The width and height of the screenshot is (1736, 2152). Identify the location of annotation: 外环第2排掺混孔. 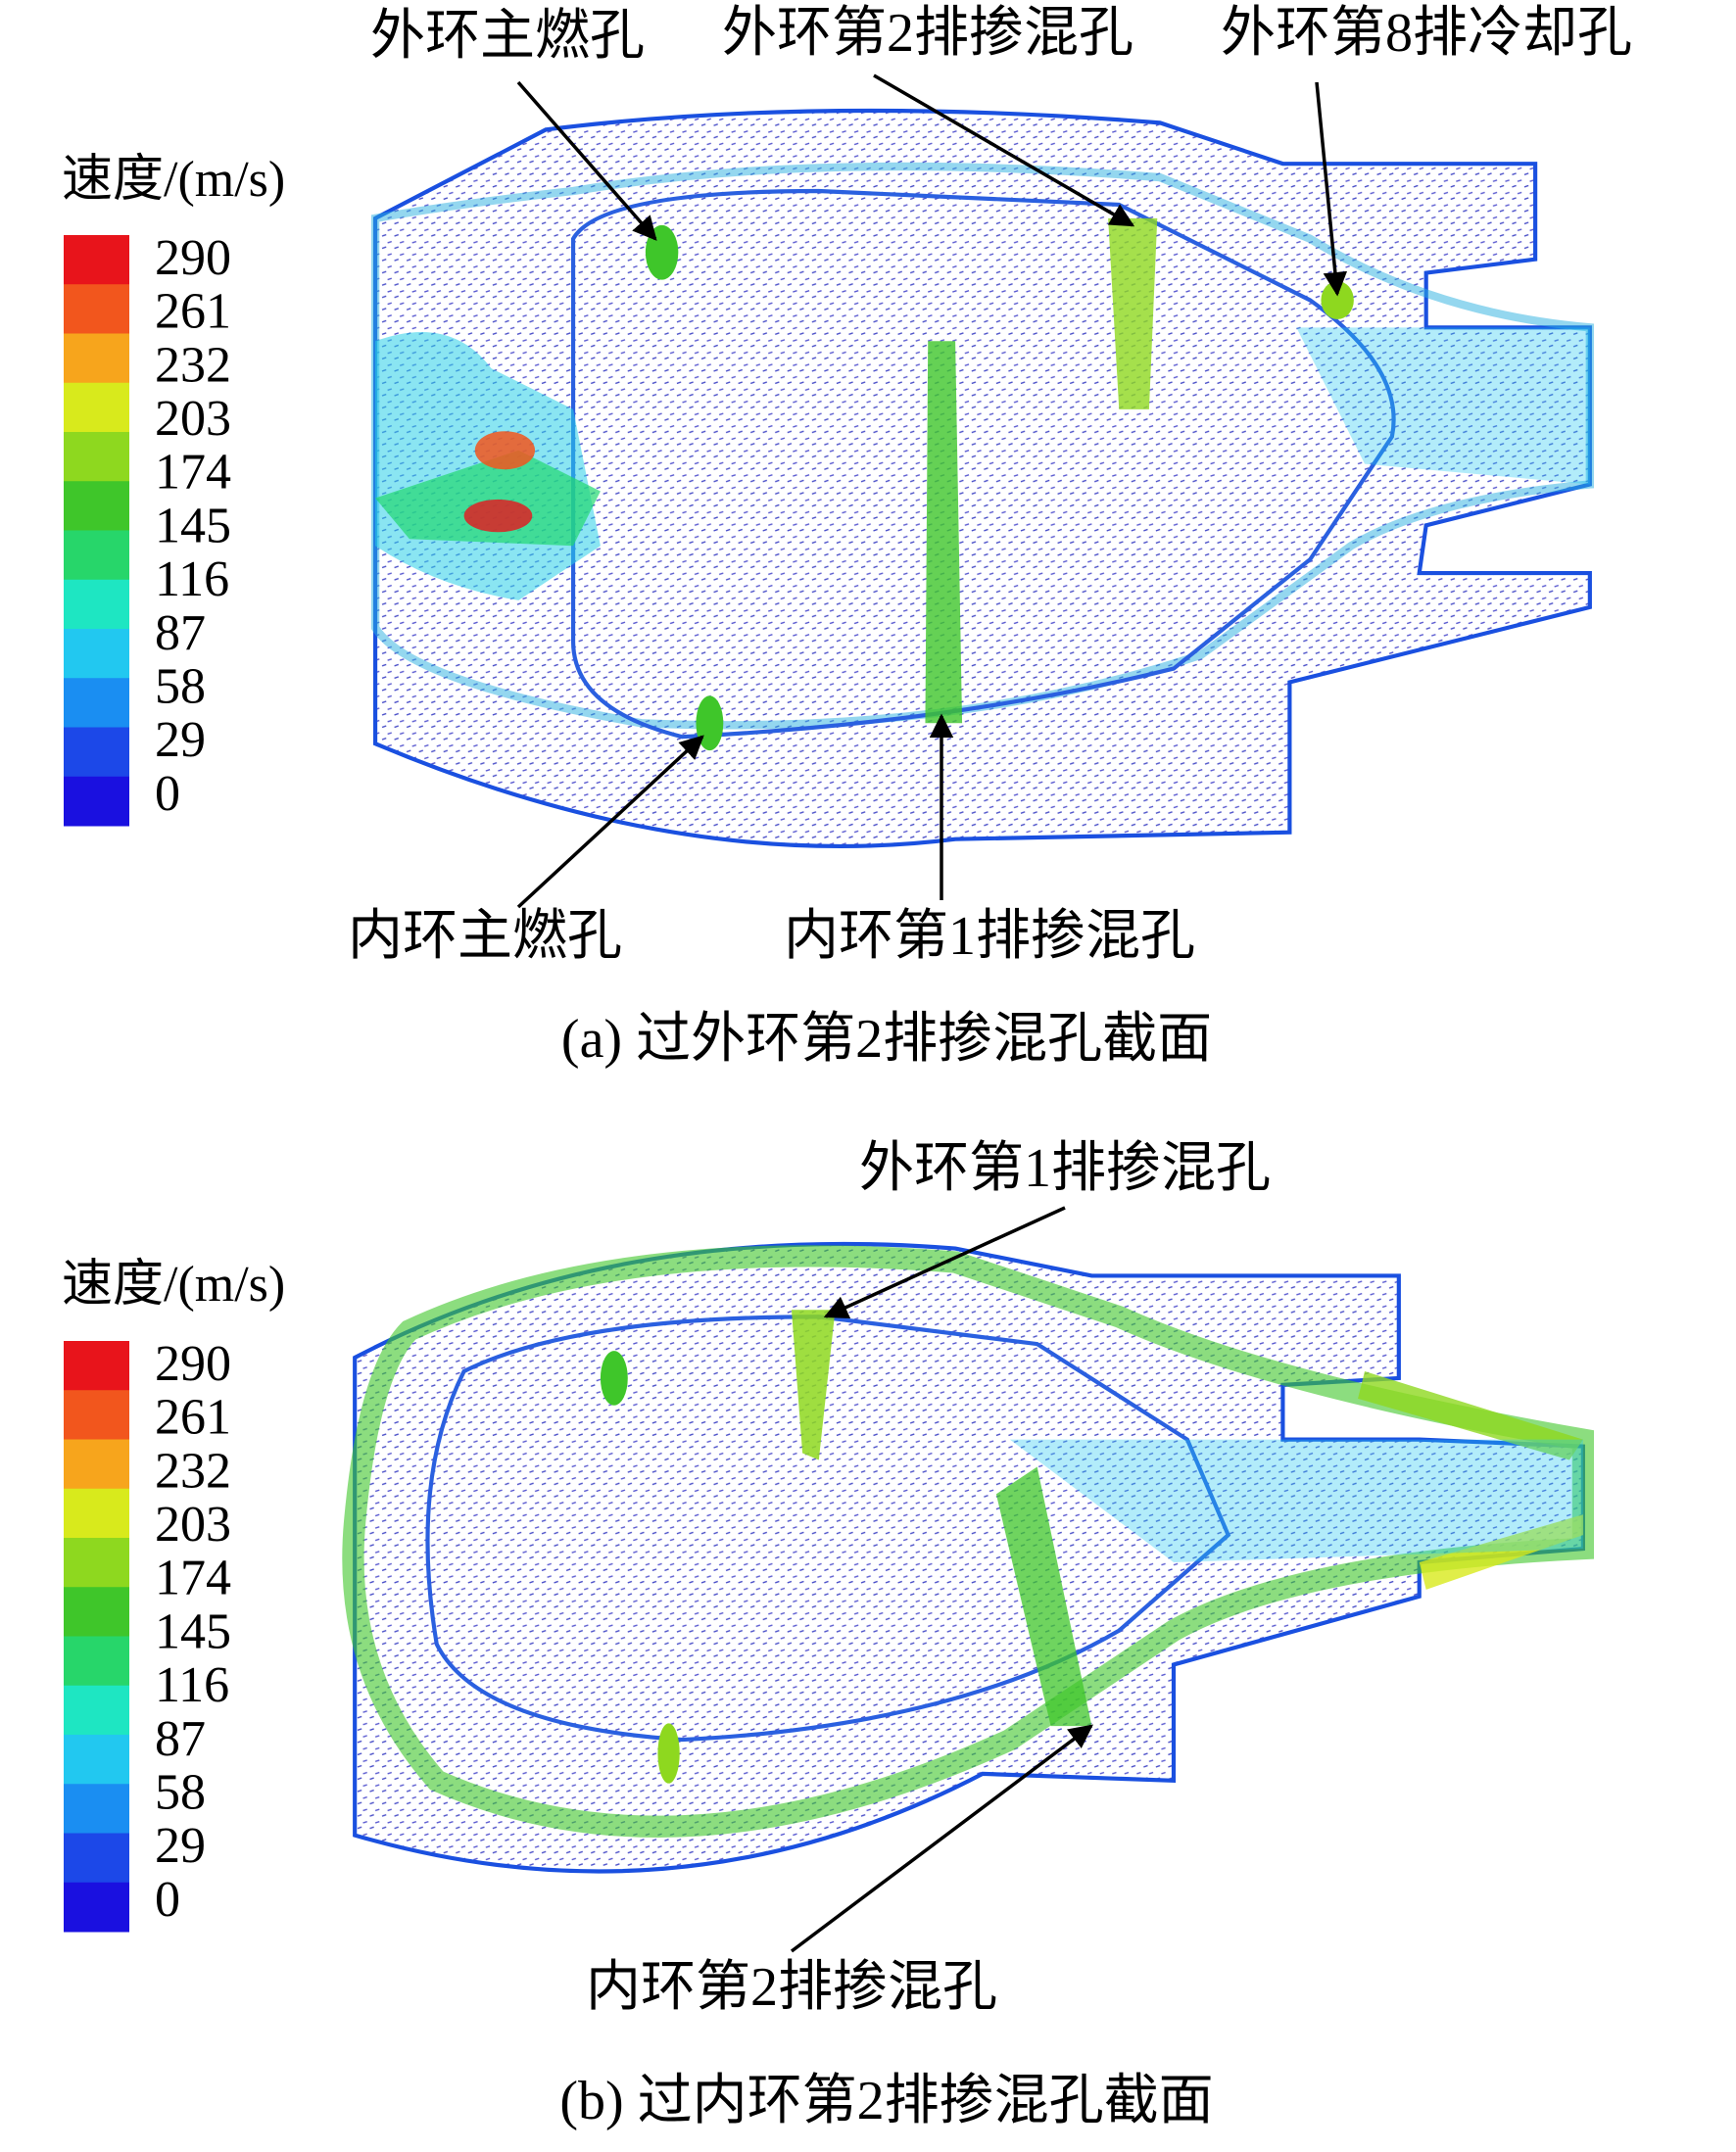
(927, 34).